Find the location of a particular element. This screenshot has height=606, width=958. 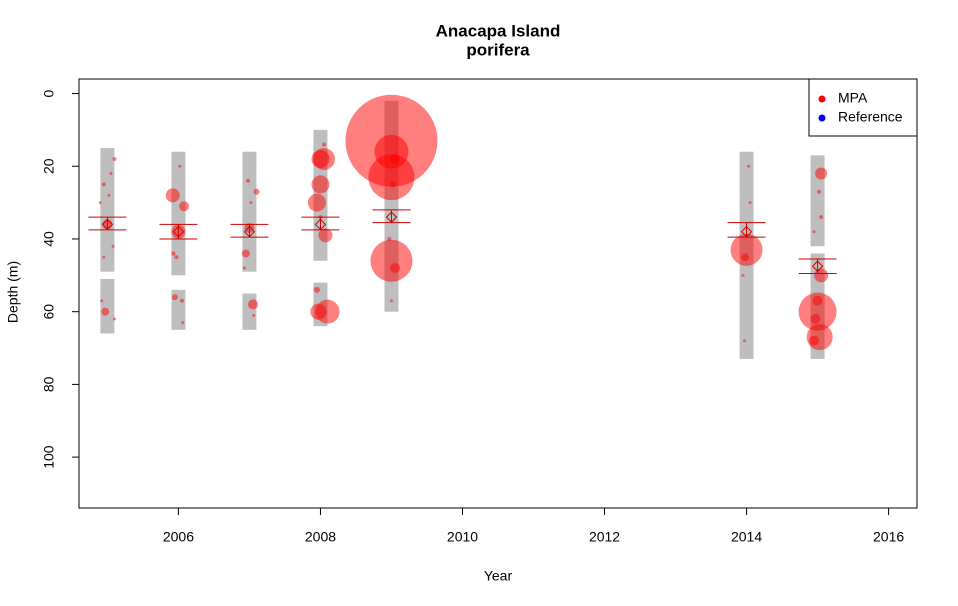

y-tick-label: 80 is located at coordinates (49, 384).